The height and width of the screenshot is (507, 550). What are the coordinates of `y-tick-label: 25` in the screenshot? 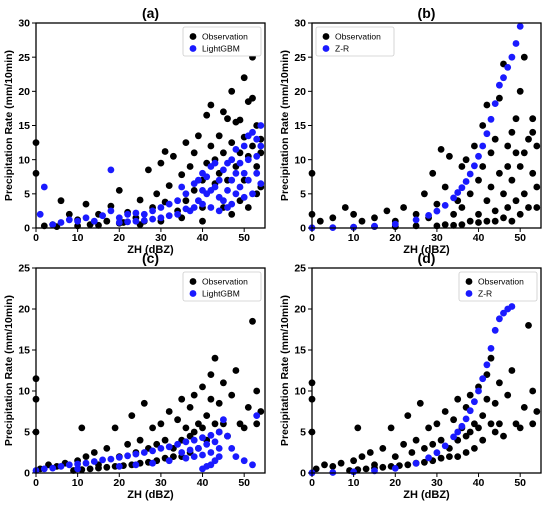 It's located at (24, 58).